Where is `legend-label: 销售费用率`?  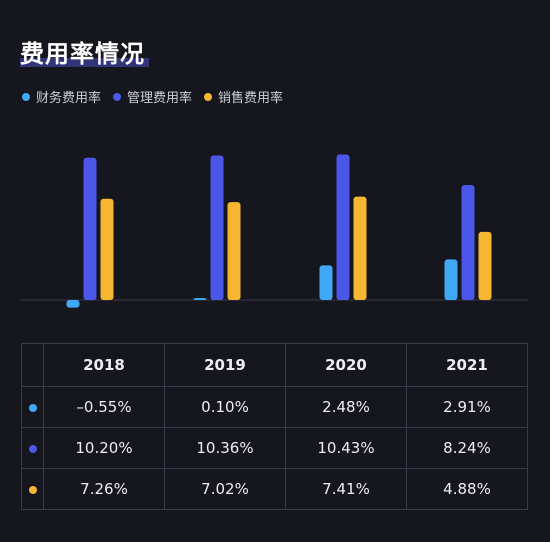
legend-label: 销售费用率 is located at coordinates (251, 98).